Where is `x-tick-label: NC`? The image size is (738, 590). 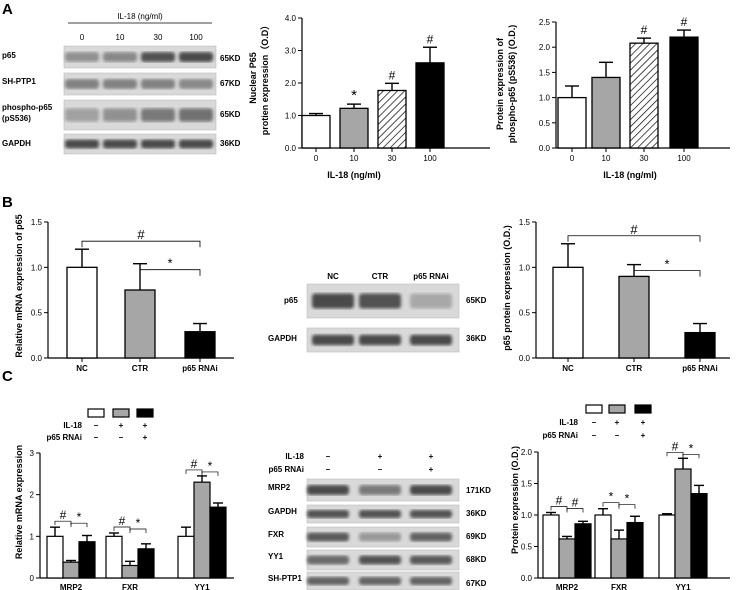
x-tick-label: NC is located at coordinates (568, 368).